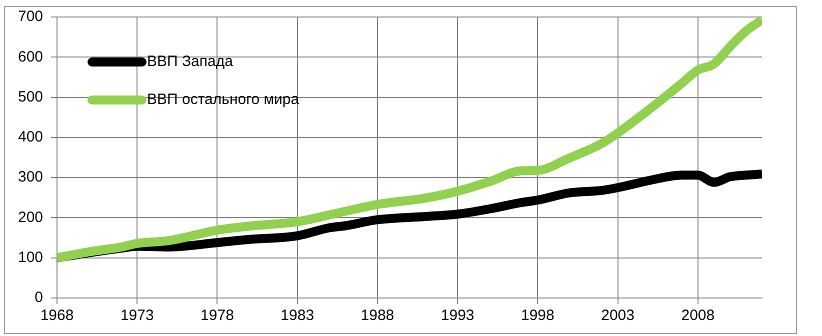  What do you see at coordinates (31, 17) in the screenshot?
I see `y-tick-label: 700` at bounding box center [31, 17].